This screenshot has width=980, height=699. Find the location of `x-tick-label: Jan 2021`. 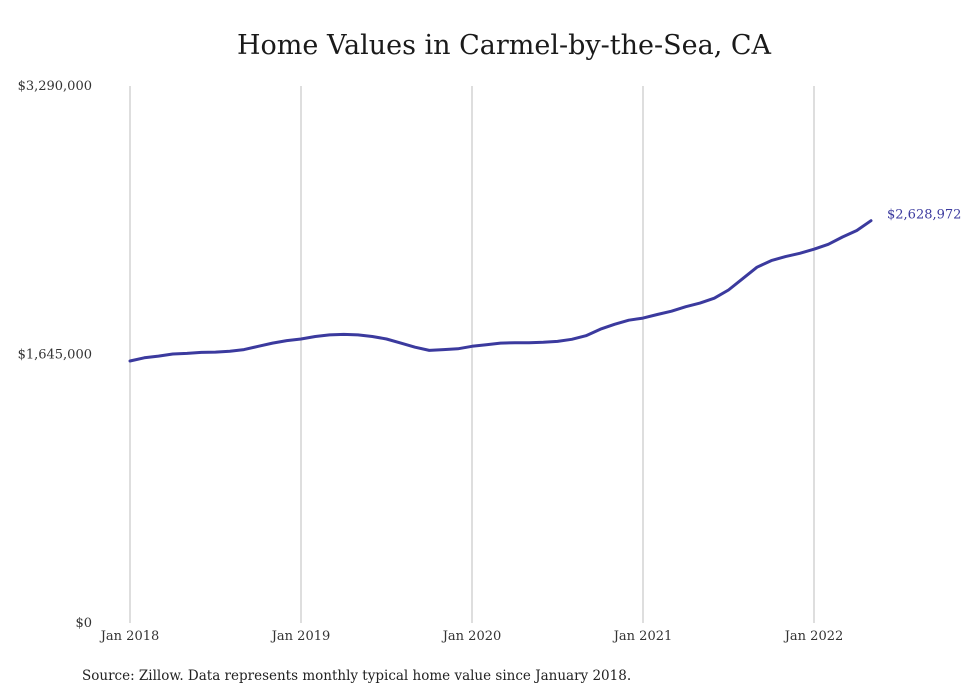

x-tick-label: Jan 2021 is located at coordinates (642, 636).